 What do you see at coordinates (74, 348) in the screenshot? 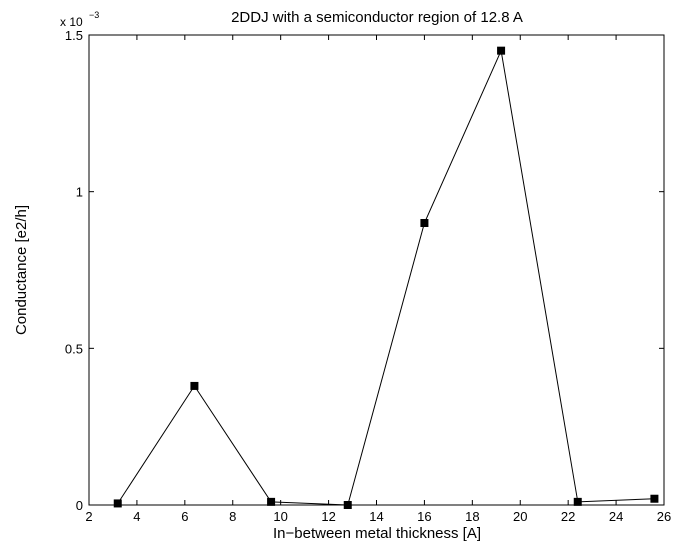
I see `y-tick-label: 0.5` at bounding box center [74, 348].